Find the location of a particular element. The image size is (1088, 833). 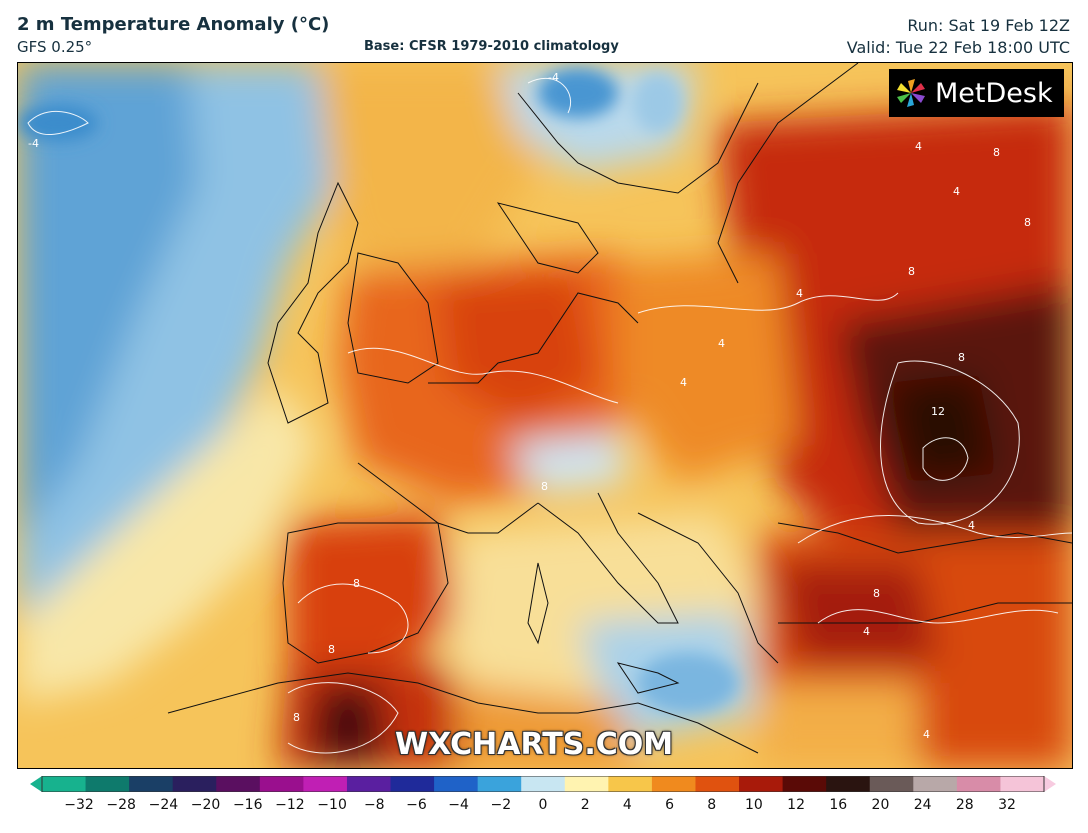

colorbar-tick-label: −12 is located at coordinates (290, 805).